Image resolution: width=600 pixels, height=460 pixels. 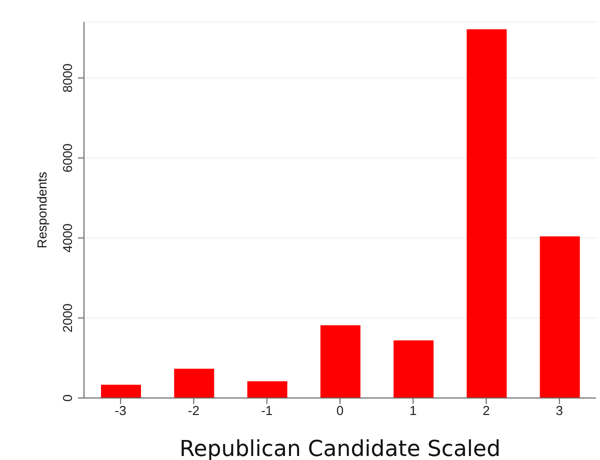 What do you see at coordinates (67, 398) in the screenshot?
I see `y-tick-label: 0` at bounding box center [67, 398].